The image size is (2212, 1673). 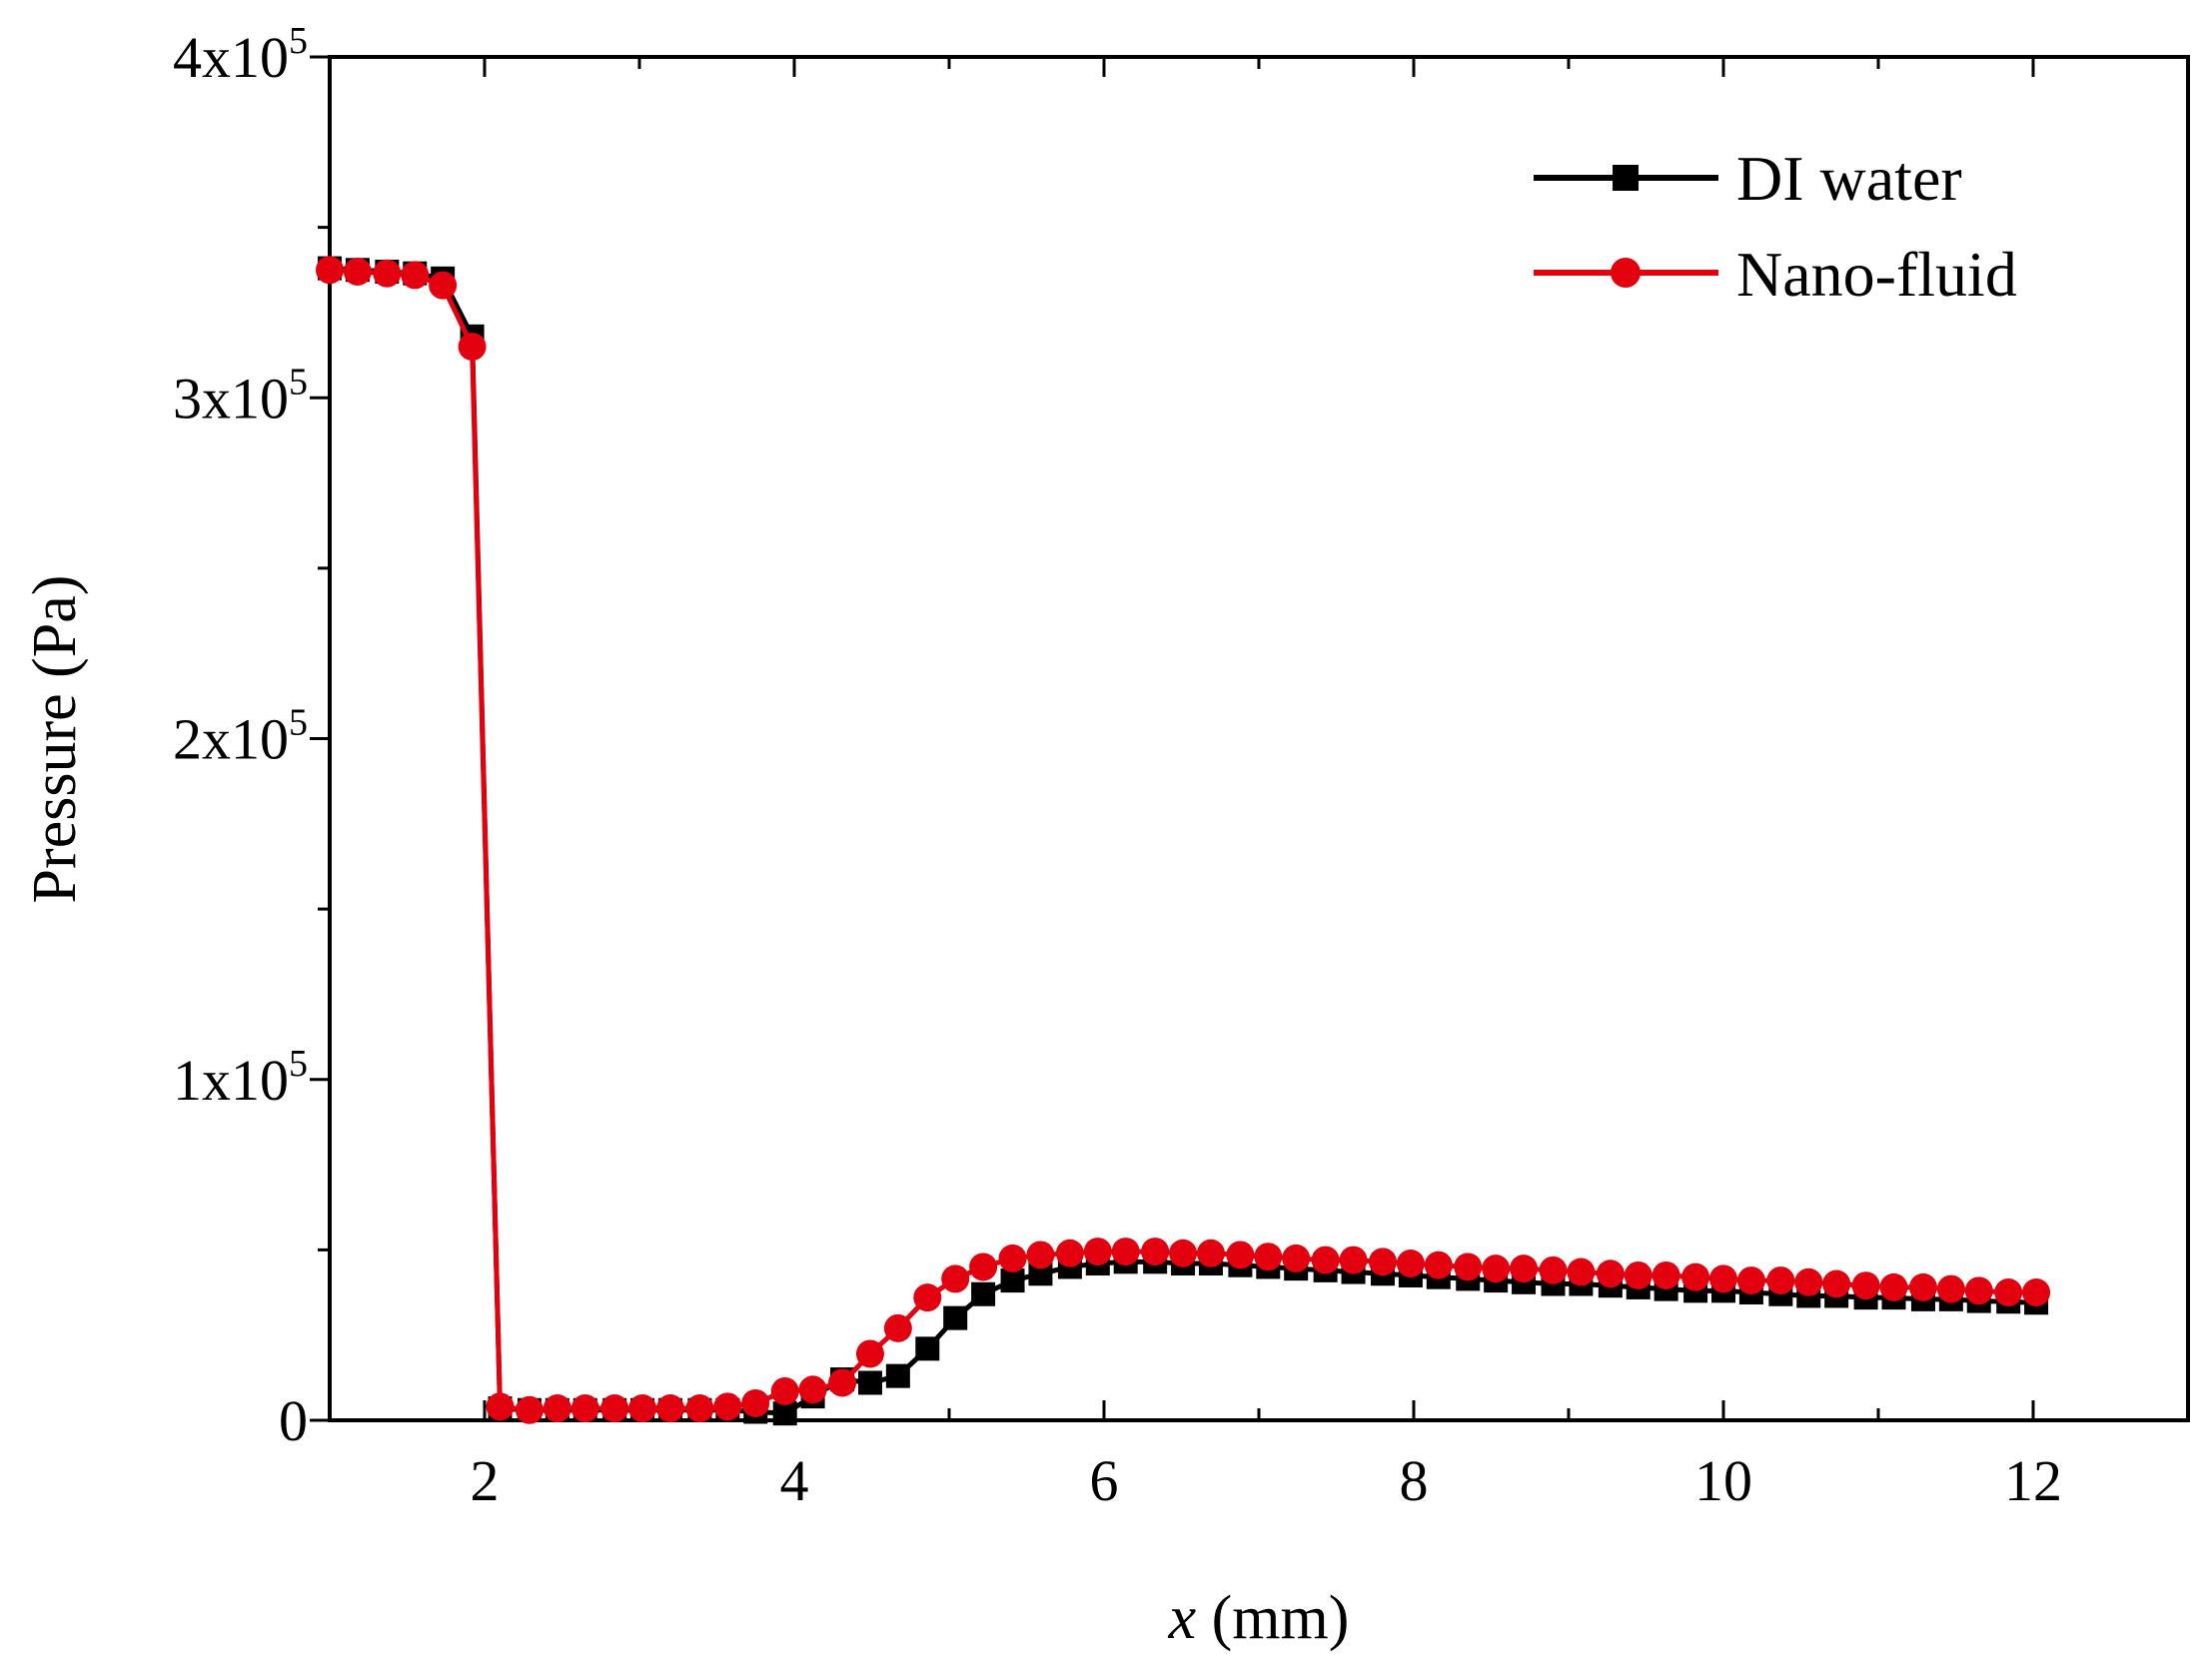 I want to click on x-tick-label: 8, so click(x=1414, y=1481).